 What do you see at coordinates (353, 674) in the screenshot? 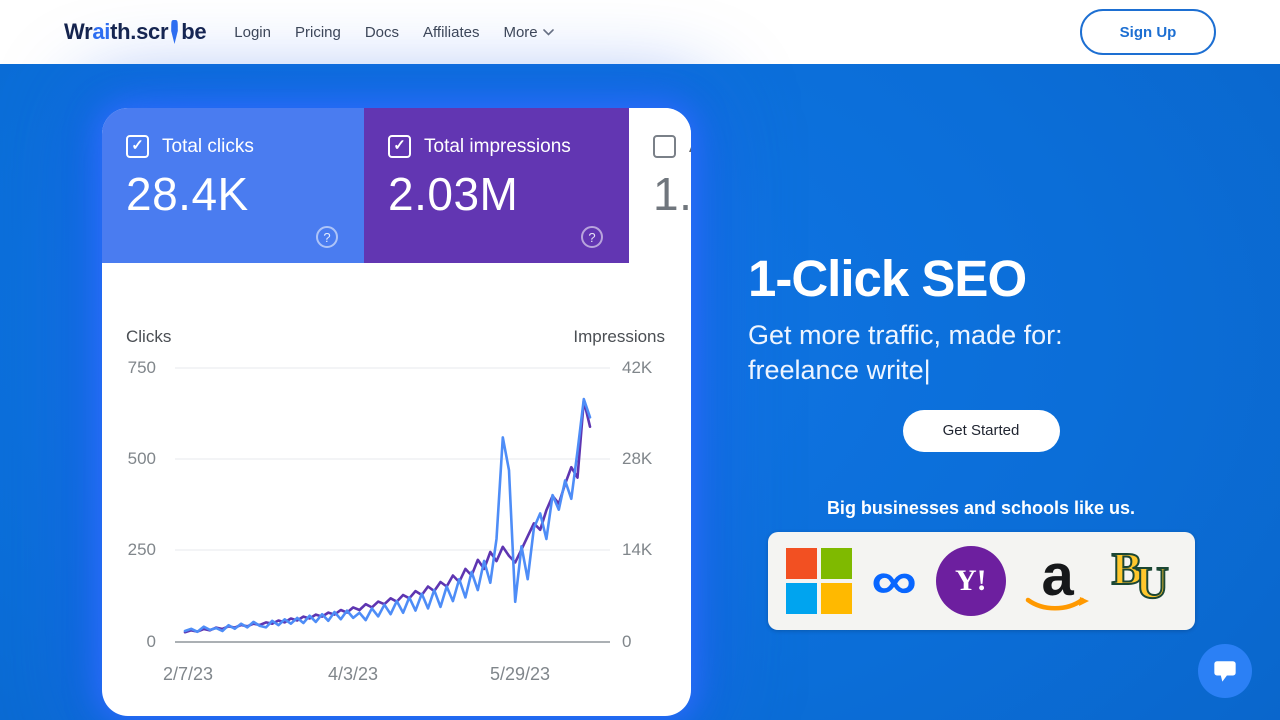
I see `x-tick: 4/3/23` at bounding box center [353, 674].